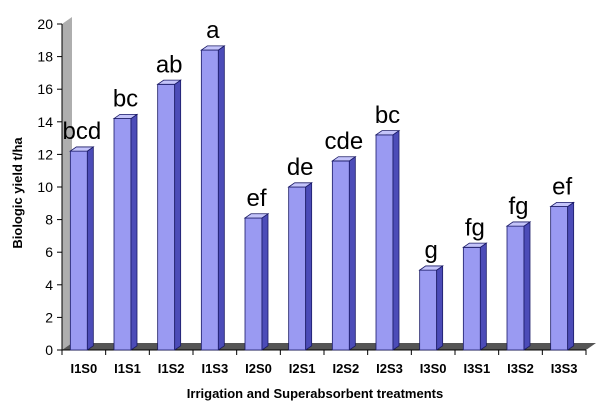  What do you see at coordinates (127, 368) in the screenshot?
I see `x-tick-label: I1S1` at bounding box center [127, 368].